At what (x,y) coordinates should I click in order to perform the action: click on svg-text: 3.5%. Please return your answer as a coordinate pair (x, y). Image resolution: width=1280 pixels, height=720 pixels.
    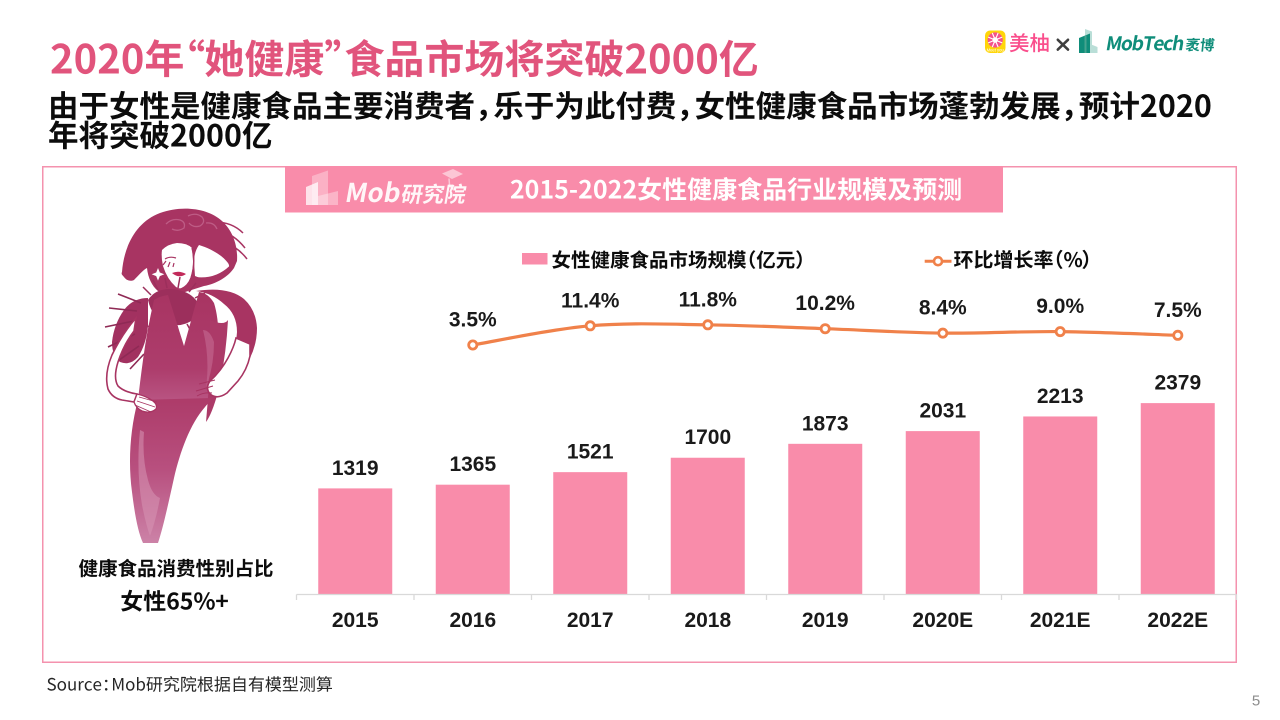
    Looking at the image, I should click on (473, 320).